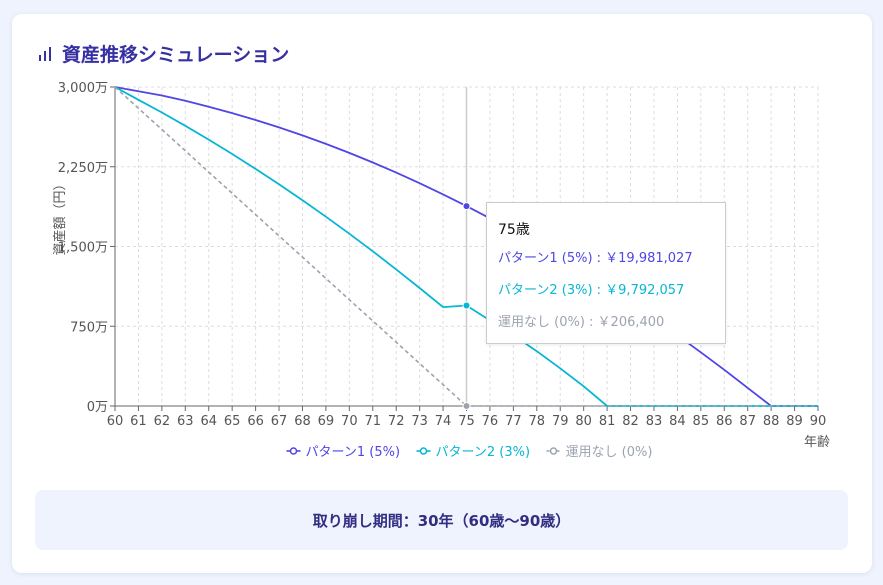  Describe the element at coordinates (138, 421) in the screenshot. I see `x-tick-label: 61` at that location.